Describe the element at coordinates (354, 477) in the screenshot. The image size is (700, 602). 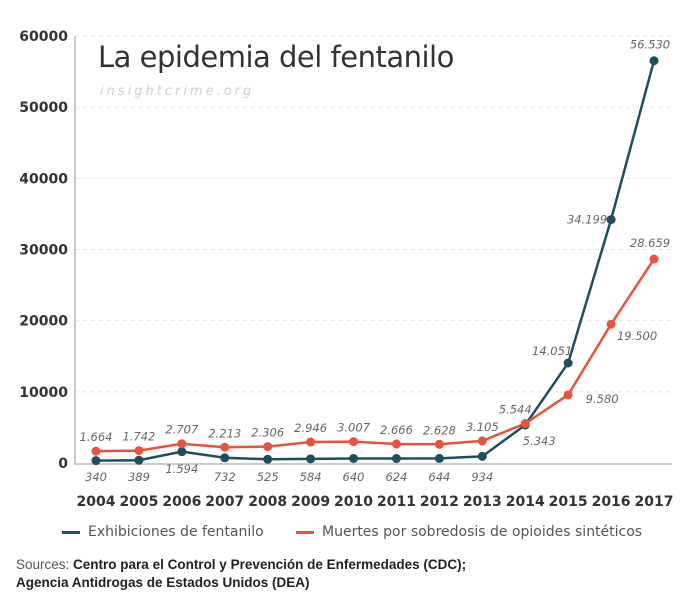
I see `data-label-exhibiciones: 640` at that location.